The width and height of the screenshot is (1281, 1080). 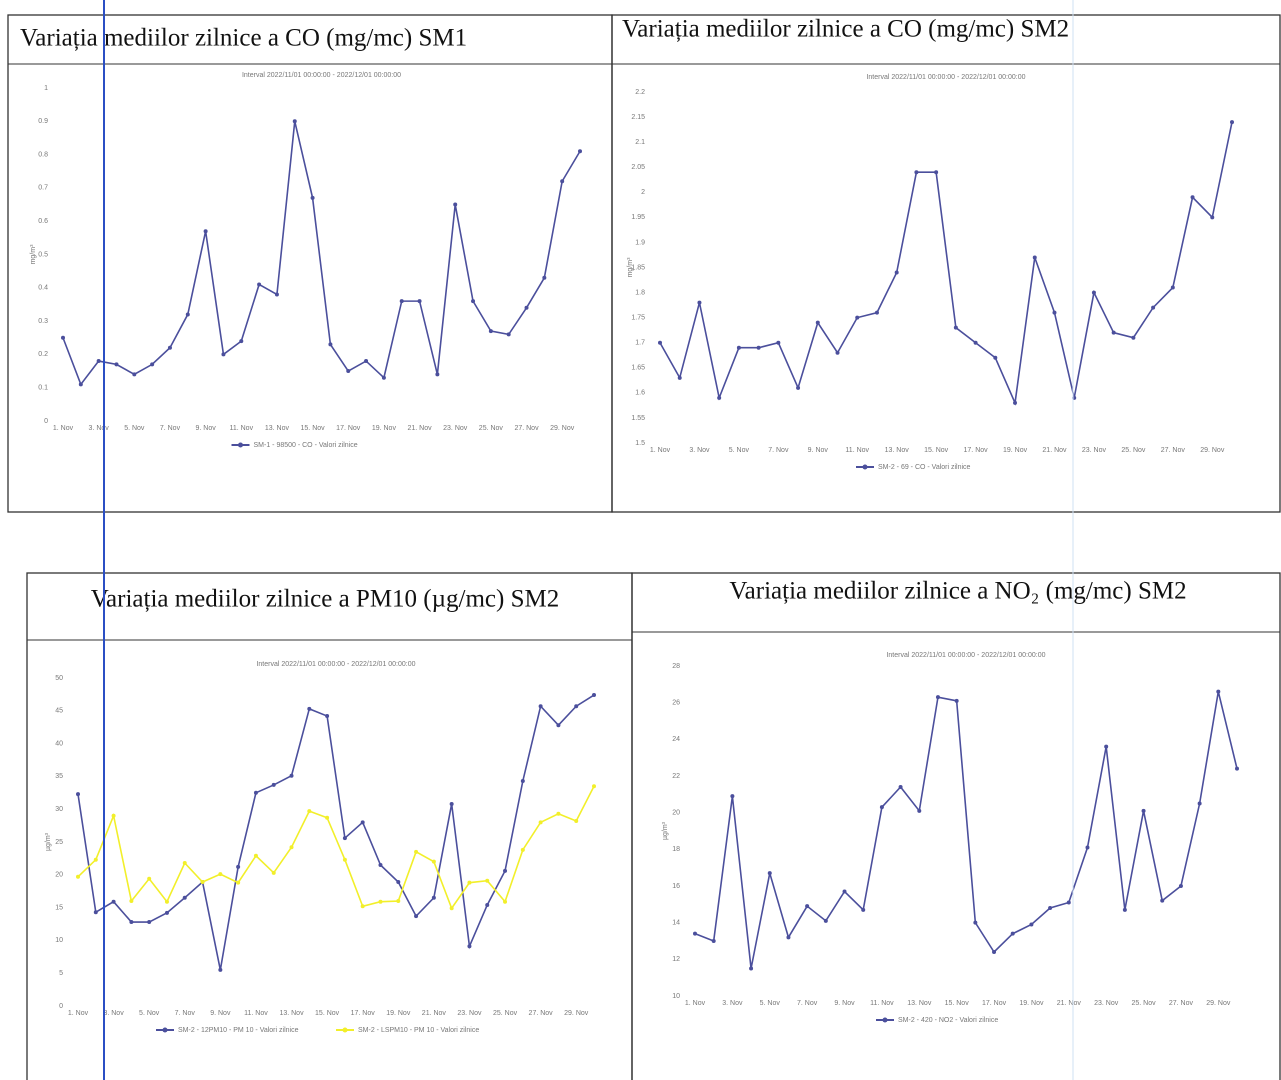 I want to click on y-tick-label: 26, so click(x=676, y=703).